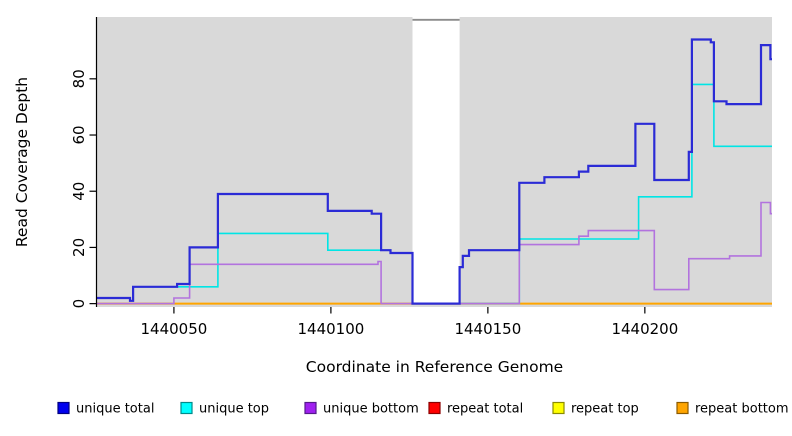 The height and width of the screenshot is (436, 792). I want to click on y-tick-label: 60, so click(79, 134).